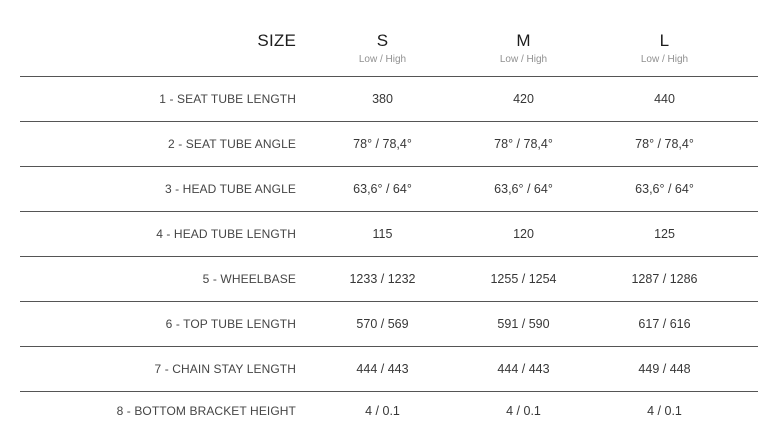 This screenshot has height=430, width=758. Describe the element at coordinates (382, 40) in the screenshot. I see `column-header-s-label: S` at that location.